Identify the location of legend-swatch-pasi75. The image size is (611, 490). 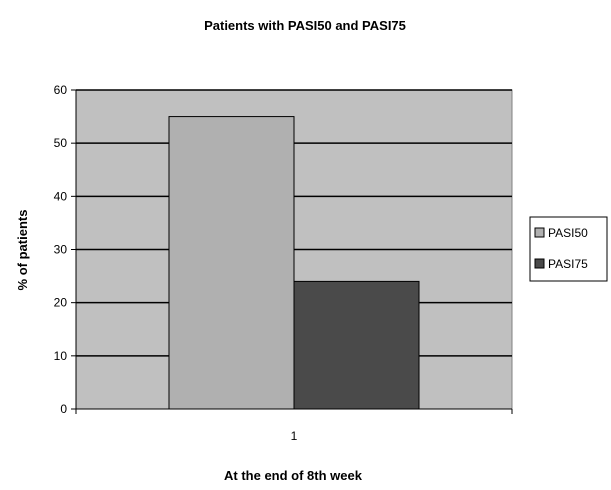
(539, 263).